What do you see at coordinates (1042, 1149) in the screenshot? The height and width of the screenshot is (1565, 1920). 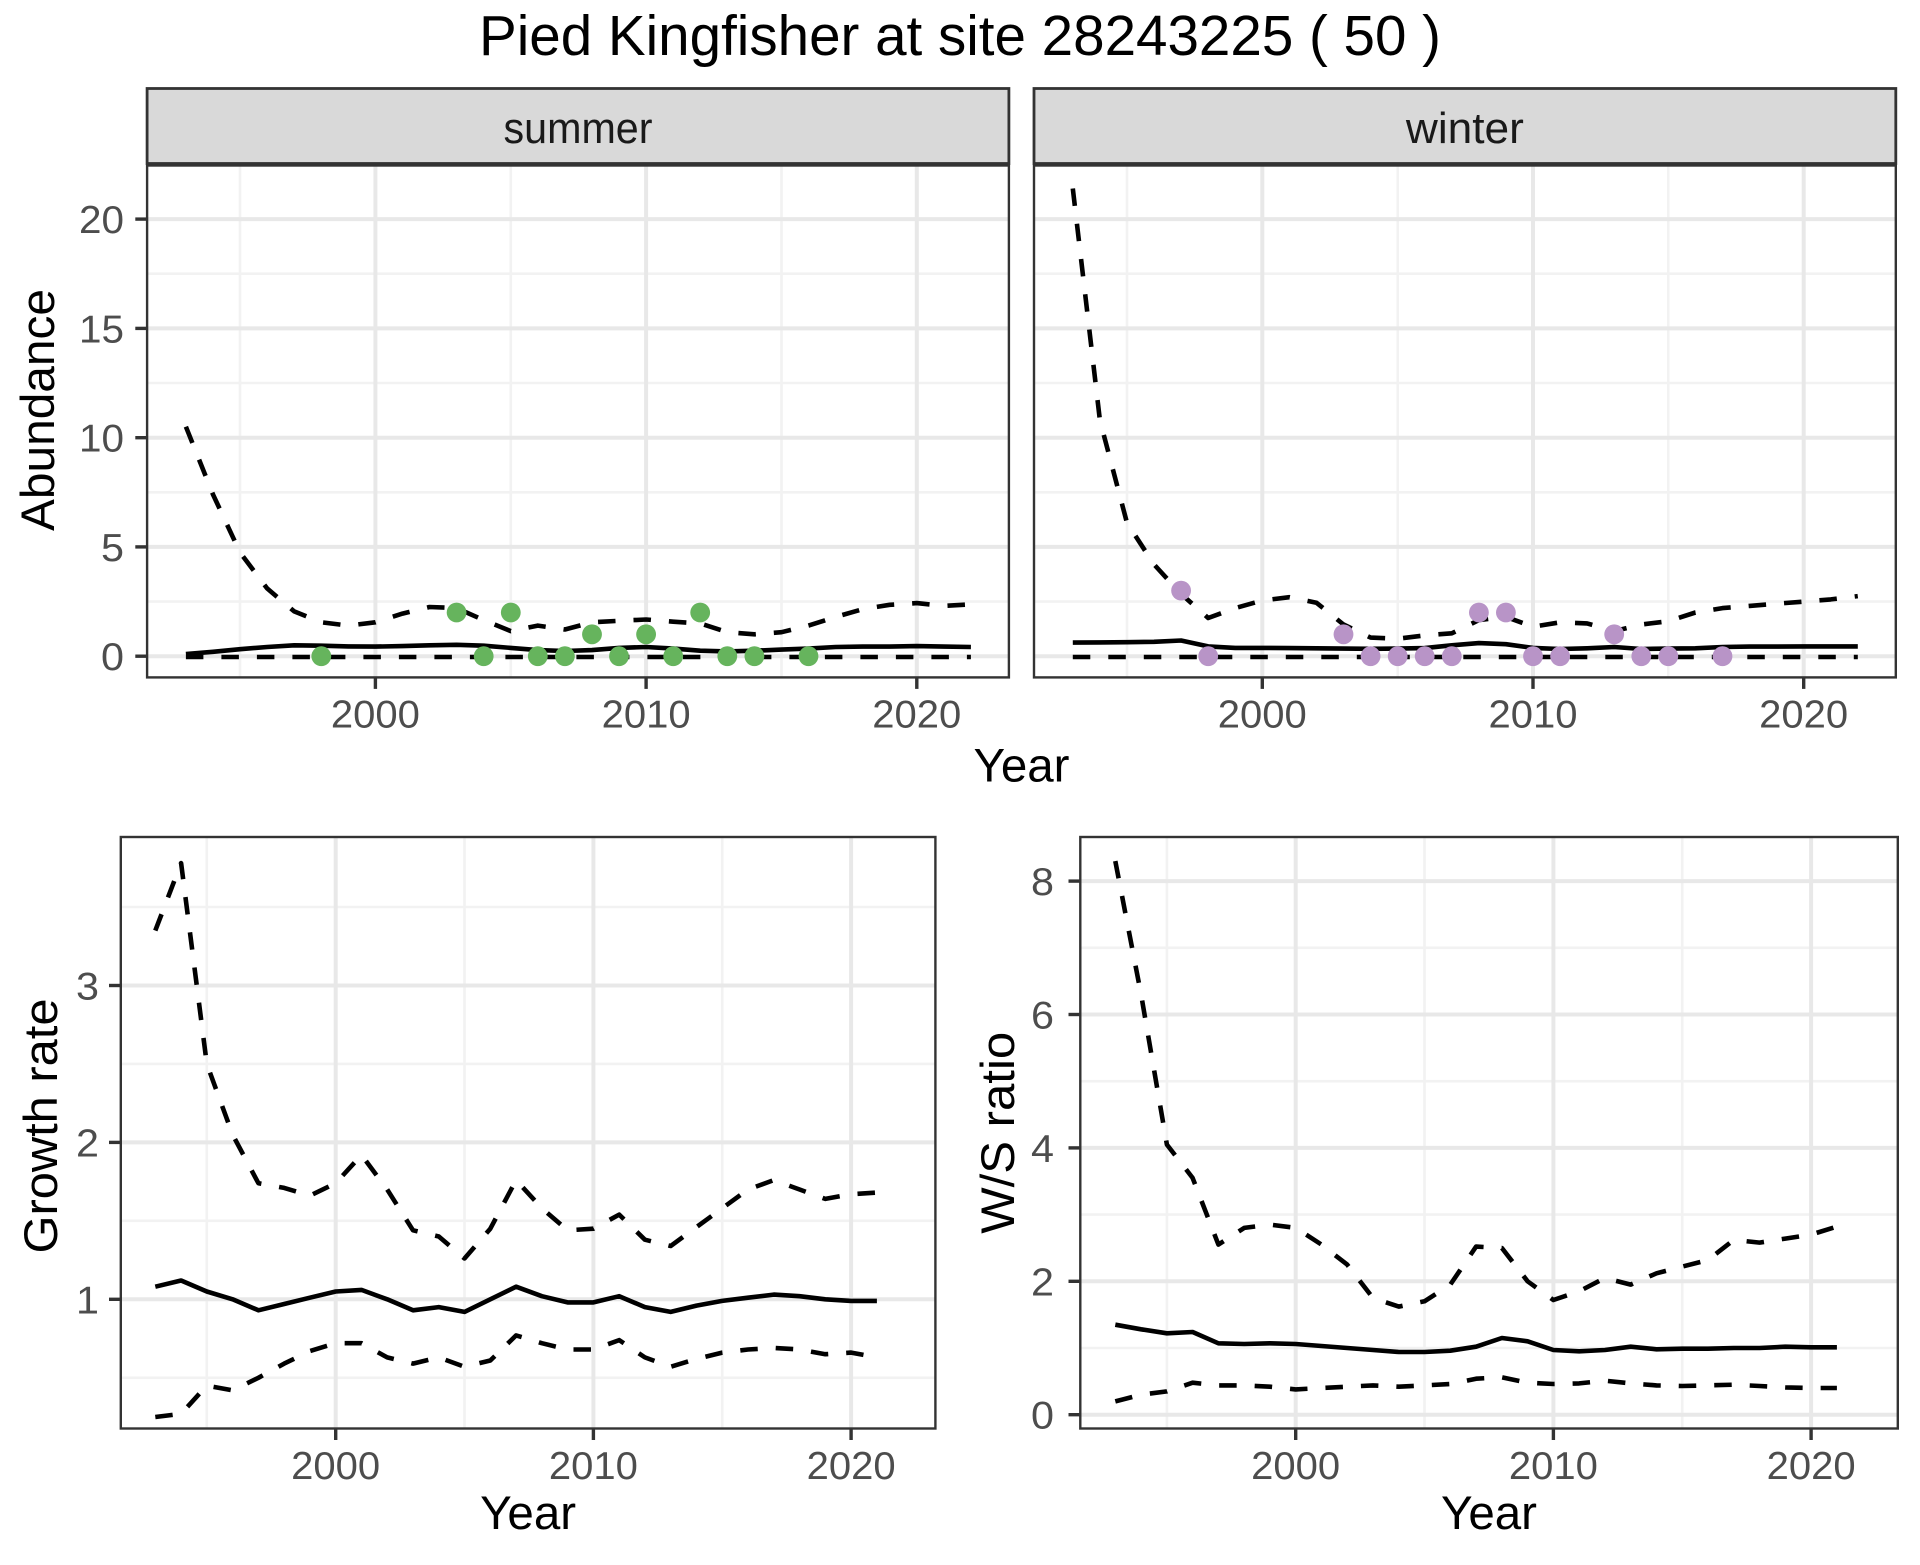 I see `svg-text: 4` at bounding box center [1042, 1149].